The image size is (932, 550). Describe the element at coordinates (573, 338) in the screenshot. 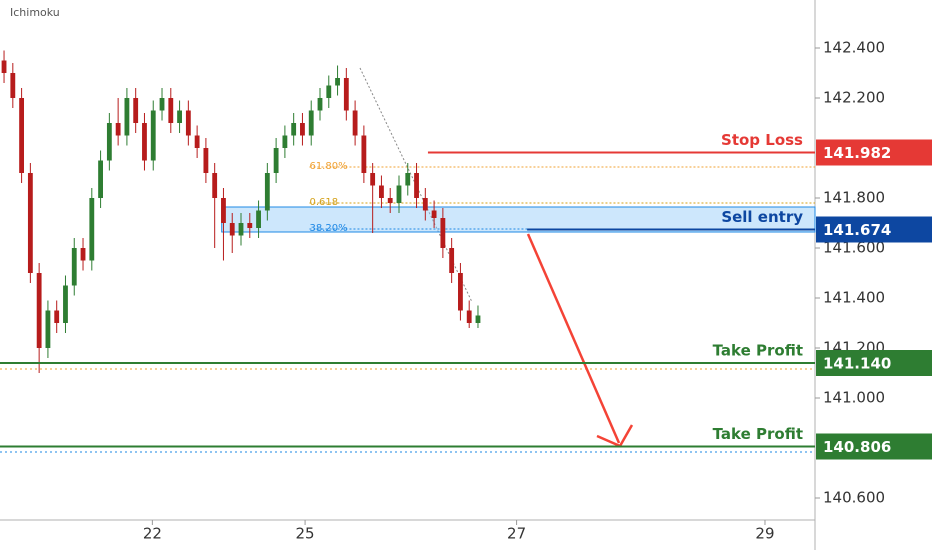

I see `projection-arrow` at that location.